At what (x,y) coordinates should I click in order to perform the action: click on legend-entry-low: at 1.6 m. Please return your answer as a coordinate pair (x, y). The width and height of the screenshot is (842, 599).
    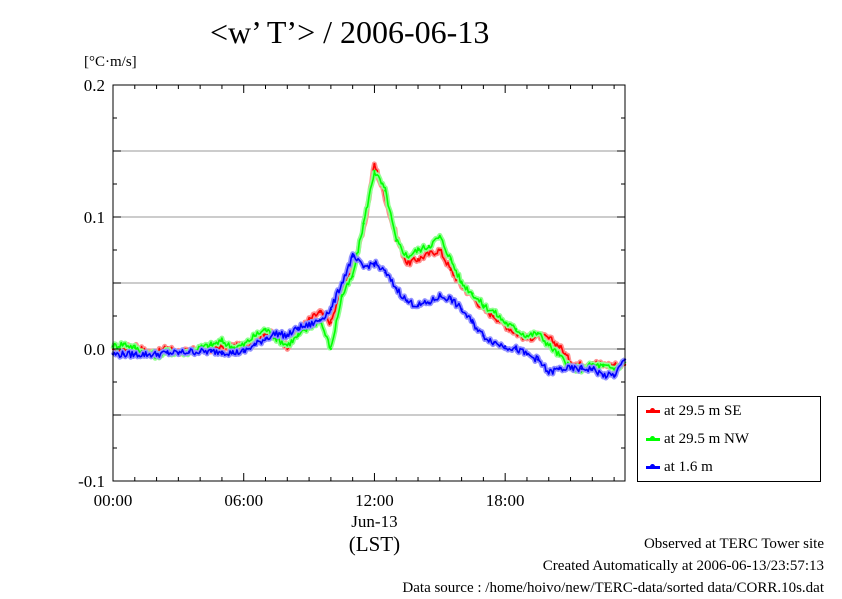
    Looking at the image, I should click on (679, 467).